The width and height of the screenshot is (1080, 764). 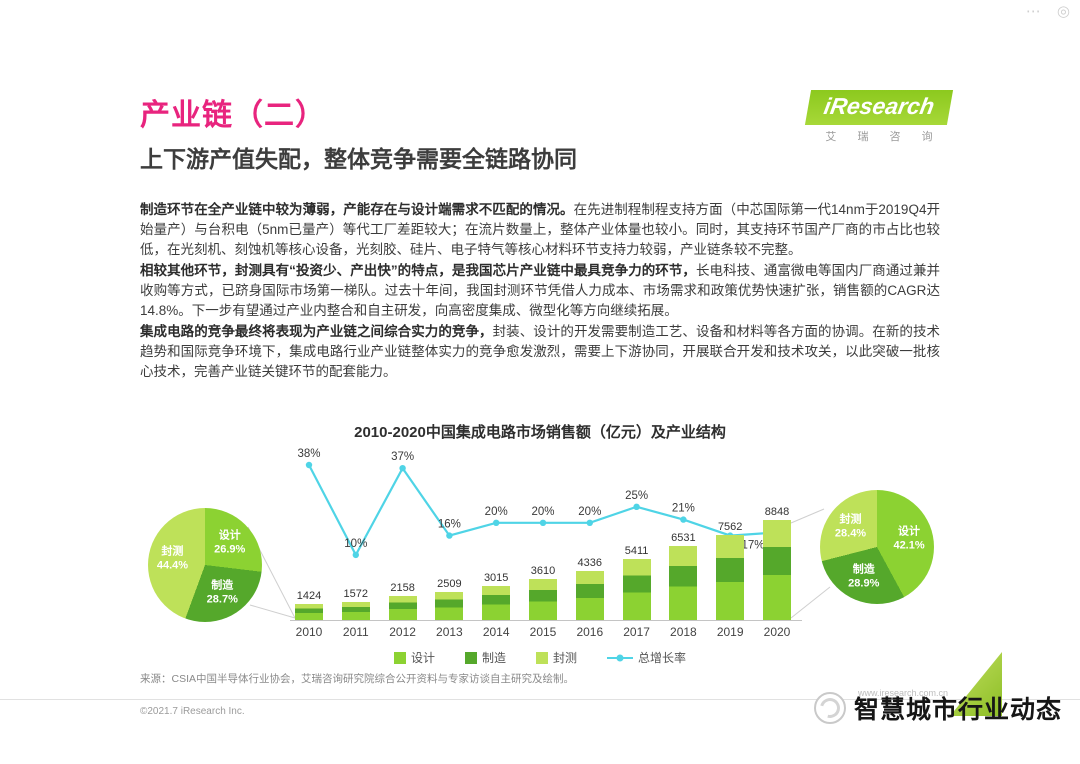 What do you see at coordinates (636, 506) in the screenshot?
I see `growth-point-2017` at bounding box center [636, 506].